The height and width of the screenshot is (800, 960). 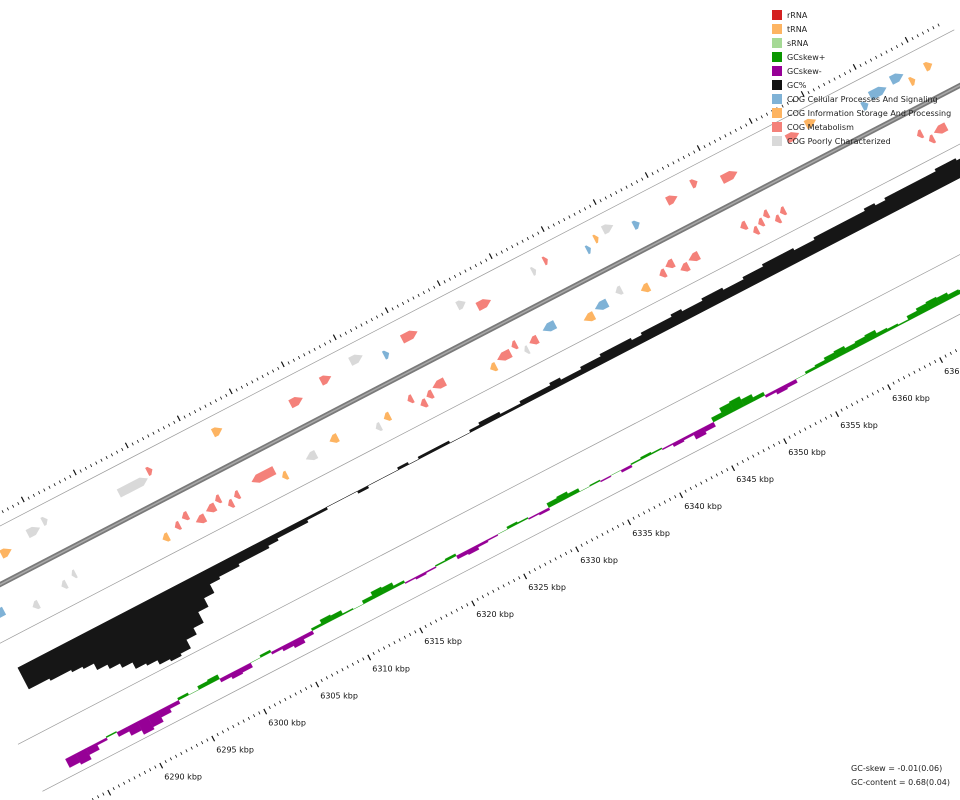 I want to click on kbp-label: 6345 kbp, so click(x=755, y=479).